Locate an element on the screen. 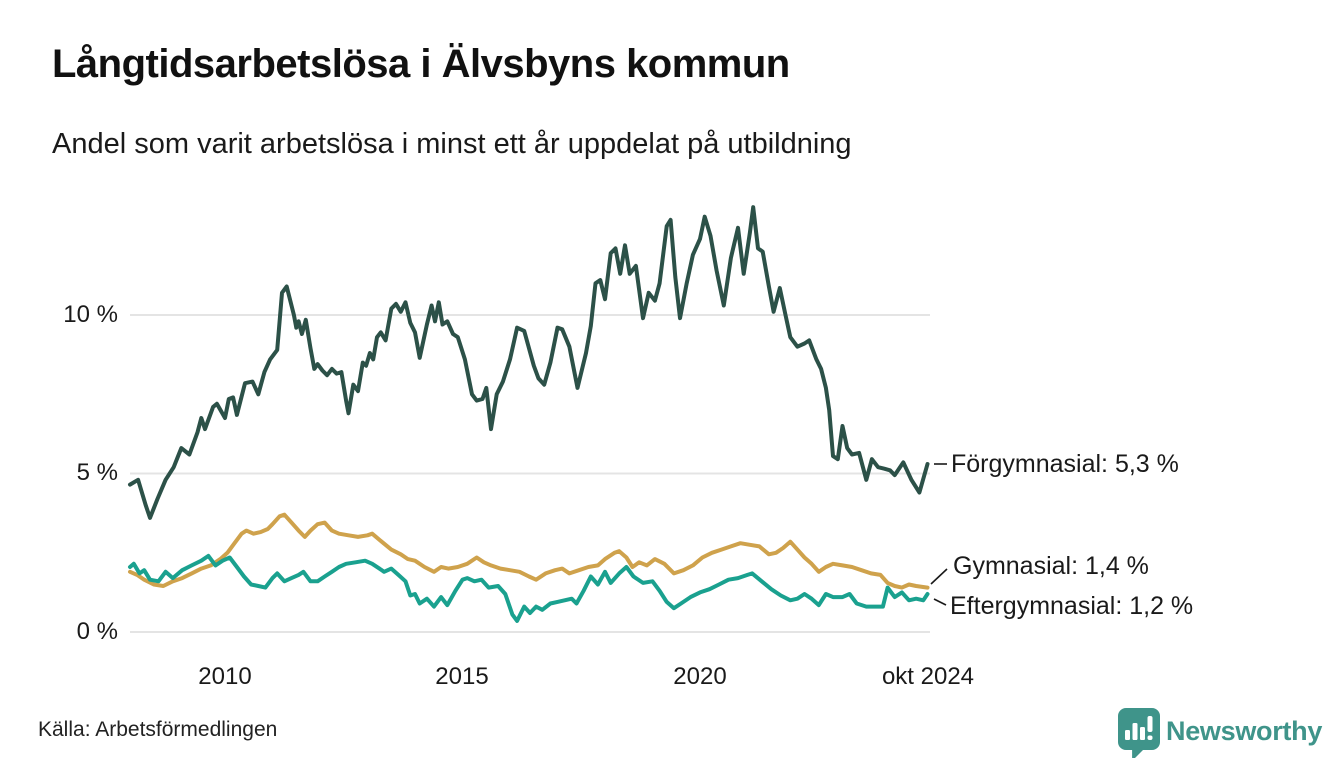 Image resolution: width=1340 pixels, height=780 pixels. newsworthy-logo-text: Newsworthy is located at coordinates (1244, 731).